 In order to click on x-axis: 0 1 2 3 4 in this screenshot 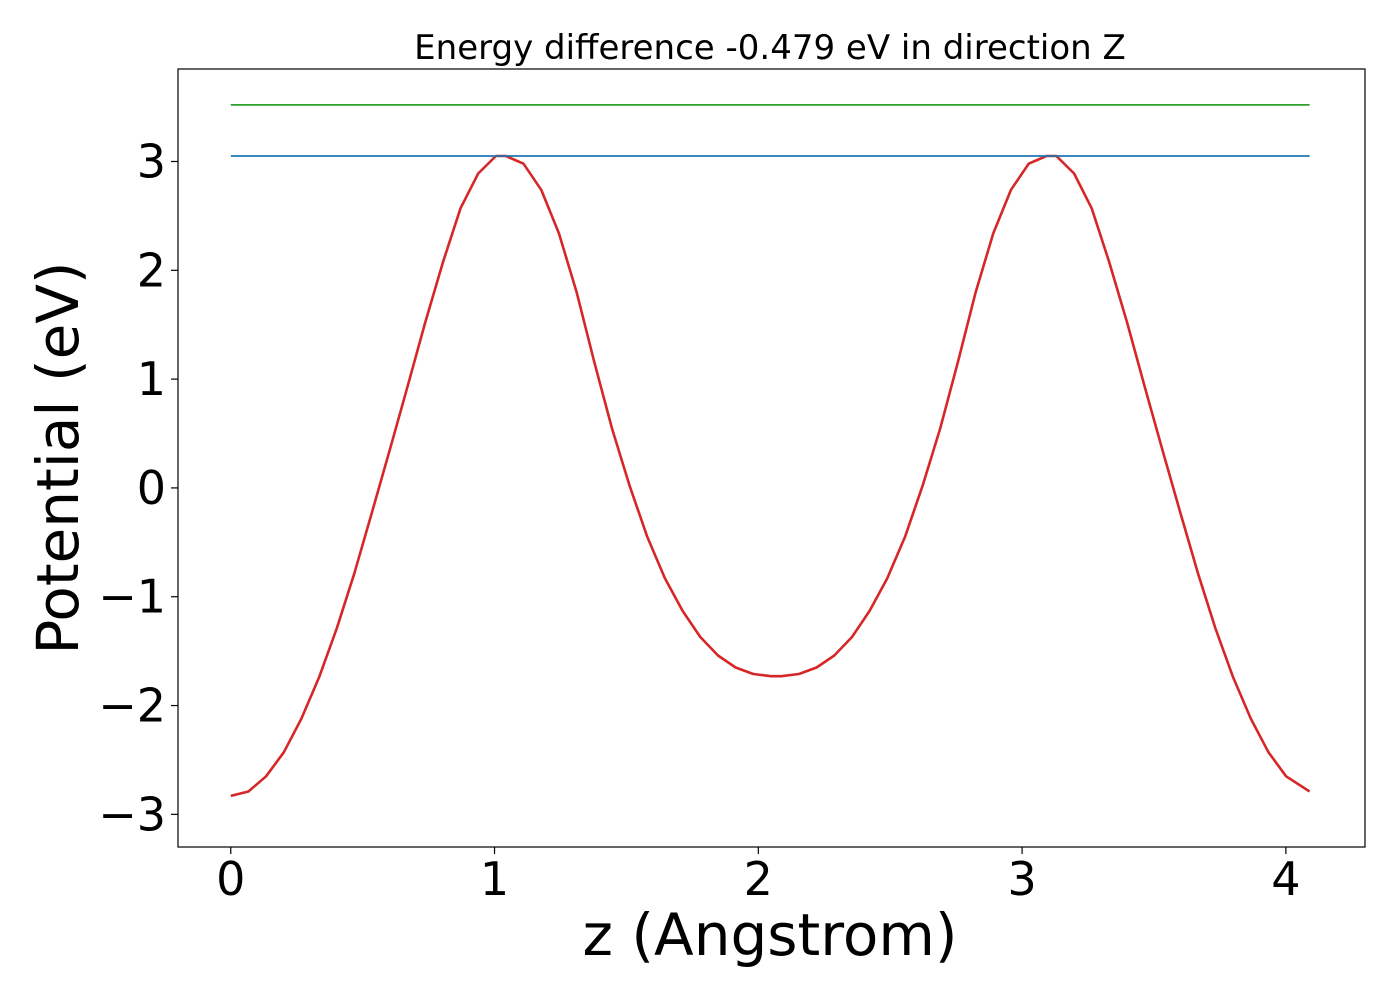, I will do `click(758, 876)`.